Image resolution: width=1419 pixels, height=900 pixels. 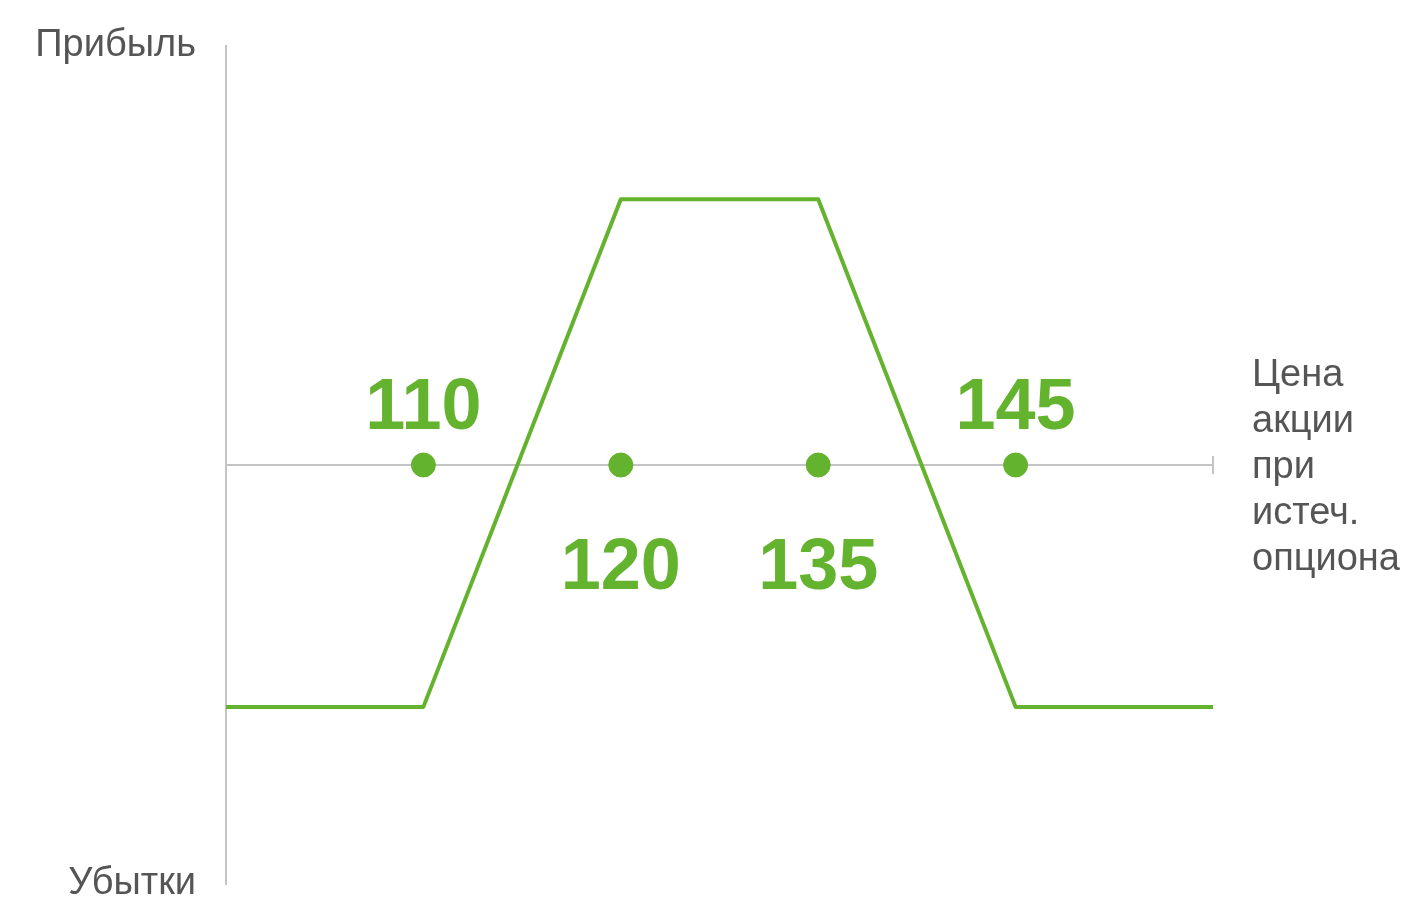 I want to click on text: Прибыль, so click(x=115, y=43).